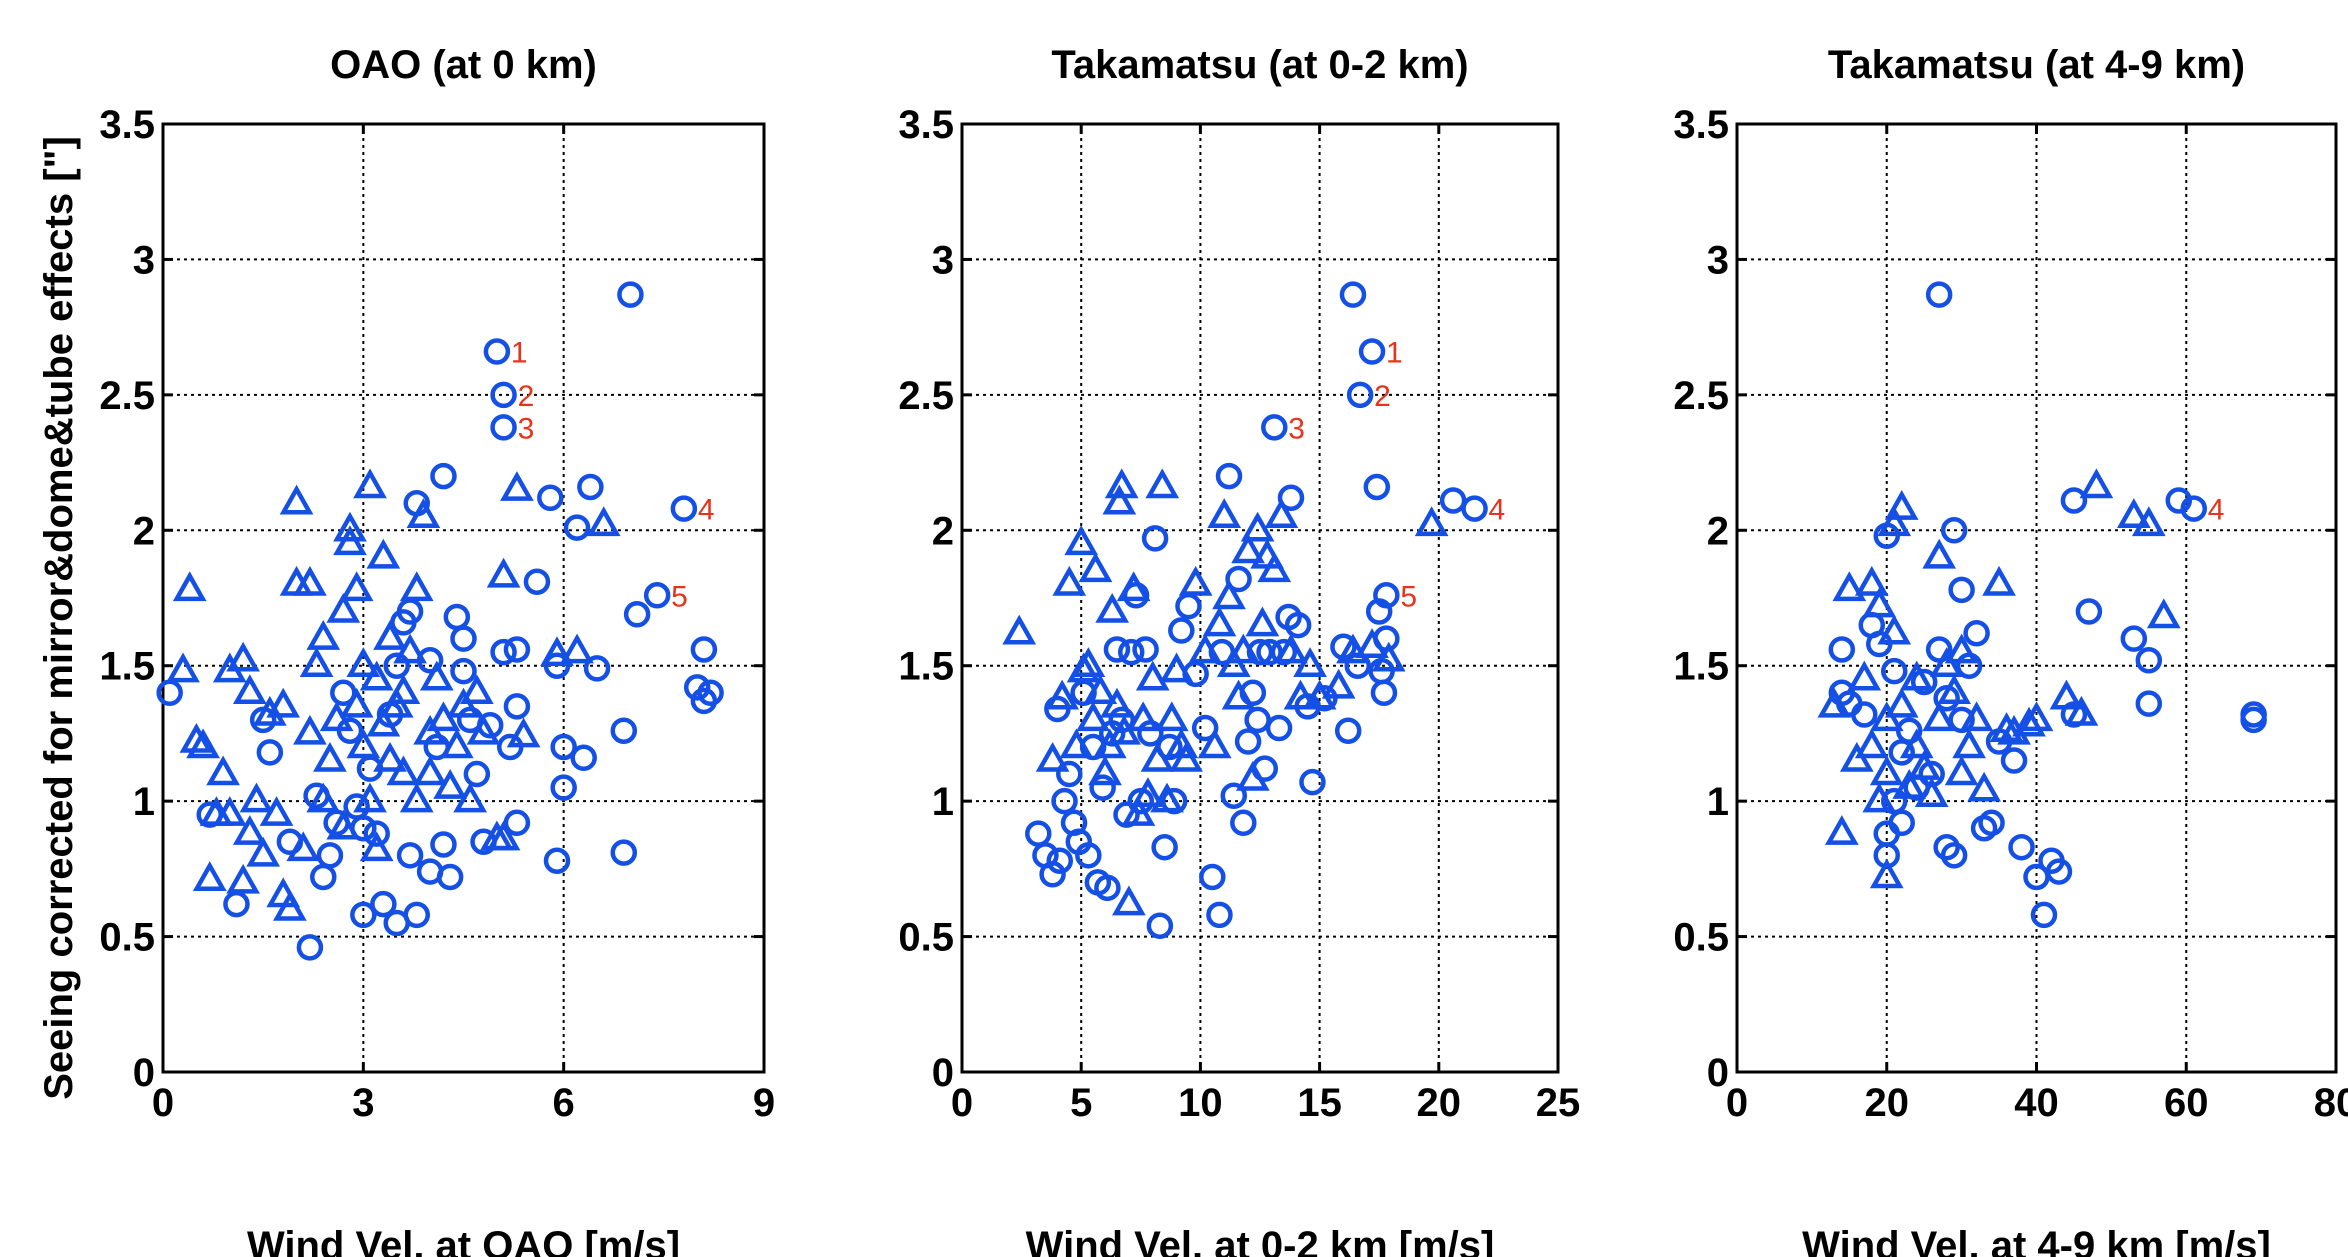  What do you see at coordinates (144, 260) in the screenshot?
I see `y-tick-label: 3` at bounding box center [144, 260].